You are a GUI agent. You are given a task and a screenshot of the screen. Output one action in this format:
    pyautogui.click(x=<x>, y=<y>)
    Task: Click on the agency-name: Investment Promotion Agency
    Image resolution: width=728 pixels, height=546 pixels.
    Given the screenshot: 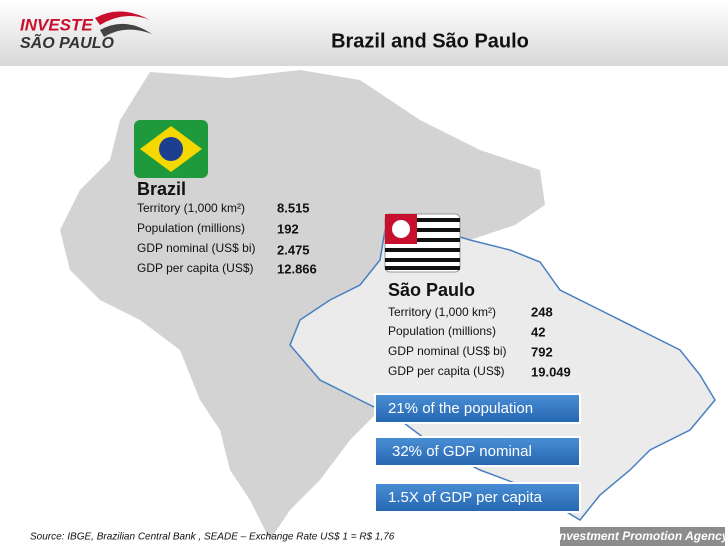 What is the action you would take?
    pyautogui.click(x=642, y=536)
    